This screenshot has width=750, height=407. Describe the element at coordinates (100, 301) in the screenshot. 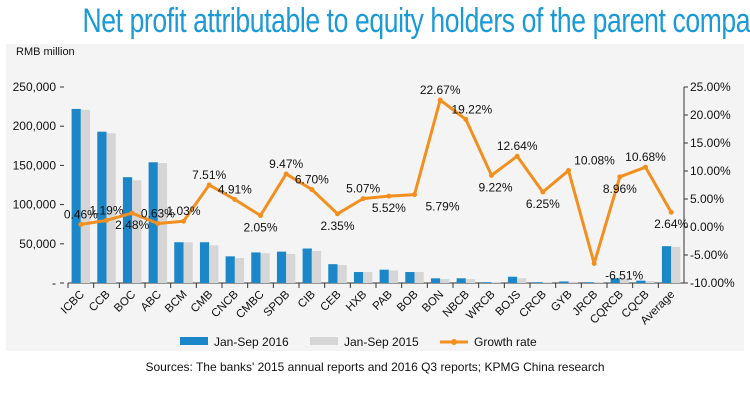

I see `x-tick-label: CCB` at that location.